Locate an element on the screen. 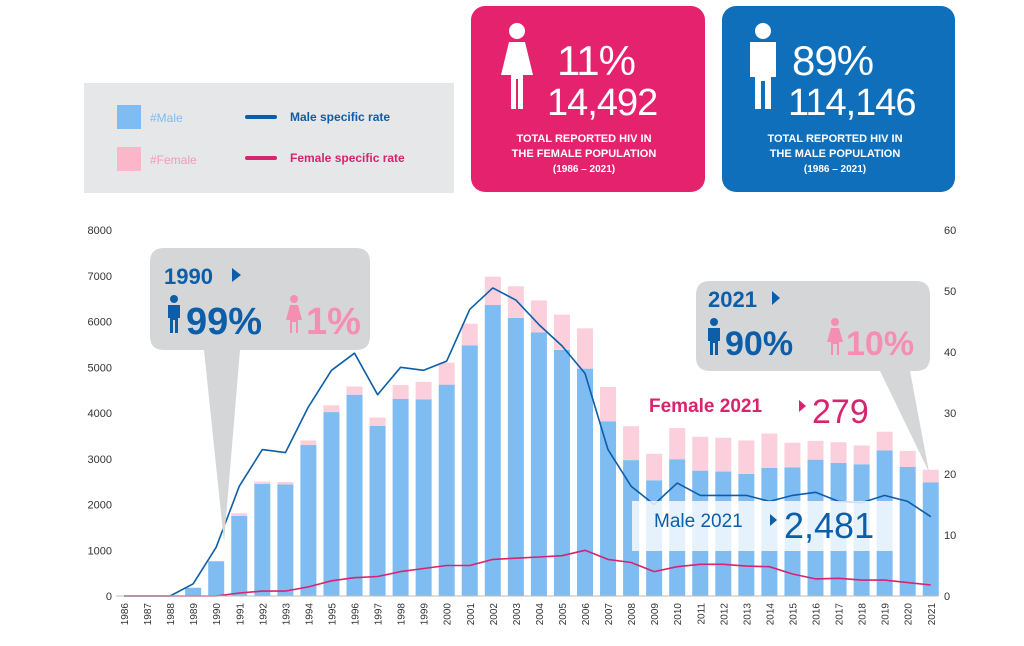 The width and height of the screenshot is (1024, 646). y-right-tick-40: 40 is located at coordinates (950, 353).